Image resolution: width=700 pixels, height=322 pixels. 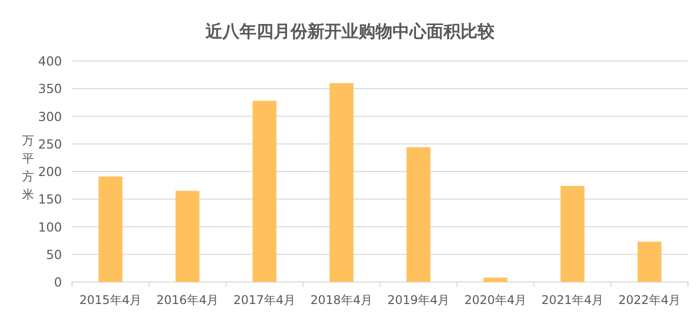 I want to click on x-tick-label: 2021年4月, so click(x=572, y=300).